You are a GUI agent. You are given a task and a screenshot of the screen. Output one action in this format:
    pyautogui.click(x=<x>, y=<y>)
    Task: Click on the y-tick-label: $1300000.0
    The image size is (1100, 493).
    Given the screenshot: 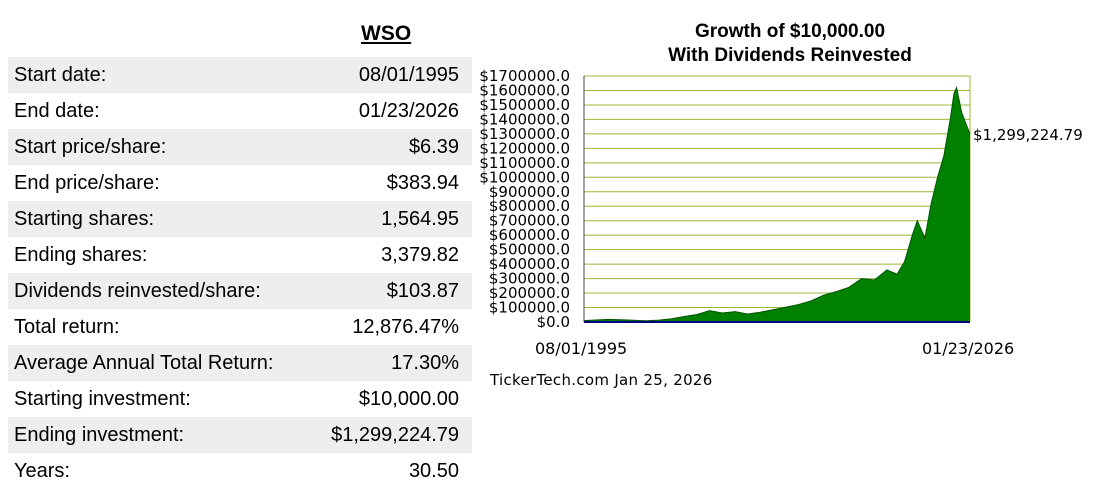 What is the action you would take?
    pyautogui.click(x=524, y=134)
    